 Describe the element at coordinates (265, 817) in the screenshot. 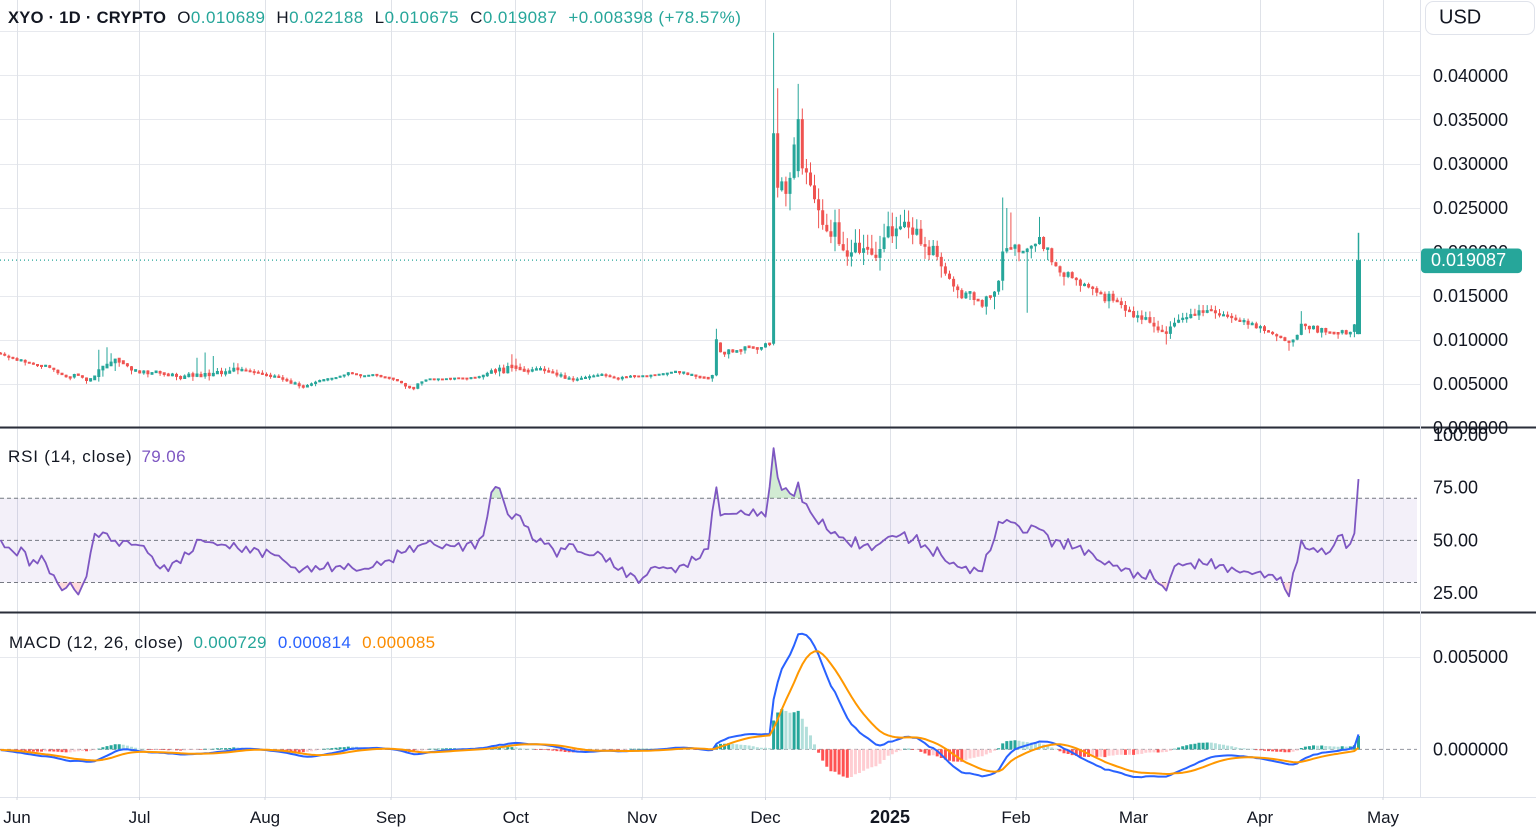

I see `svg-text: Aug` at that location.